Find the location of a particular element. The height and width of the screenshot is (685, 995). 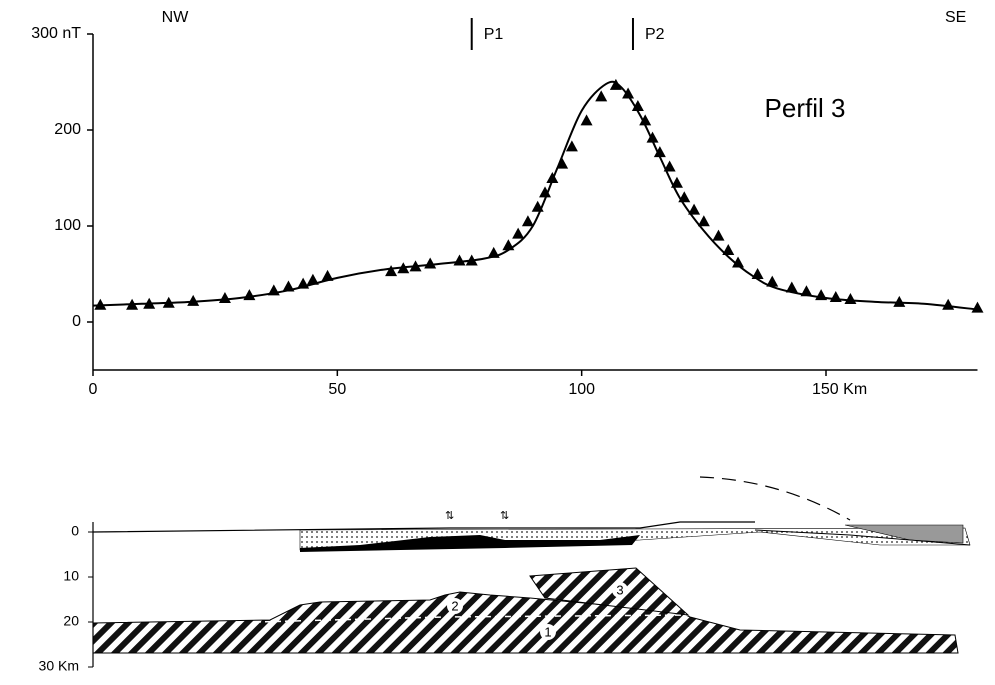

unit-boundary is located at coordinates (472, 618).